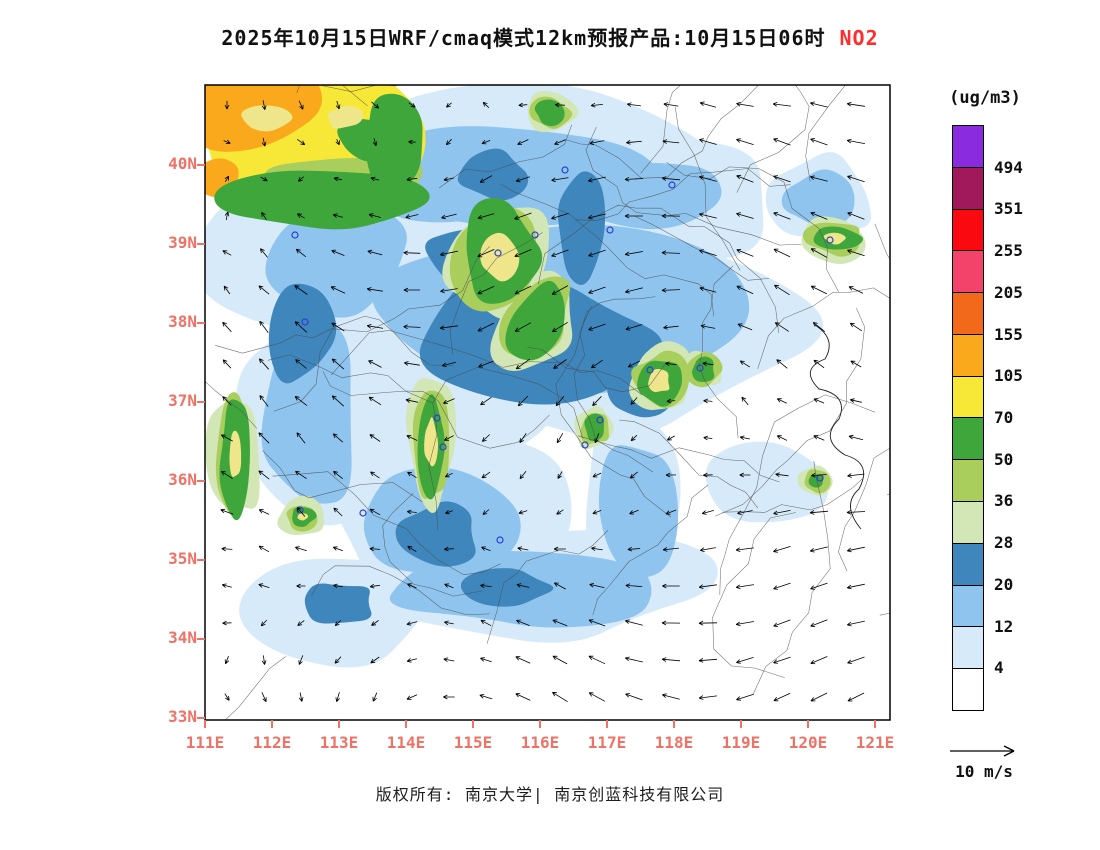  Describe the element at coordinates (182, 637) in the screenshot. I see `lat-label: 34N` at that location.